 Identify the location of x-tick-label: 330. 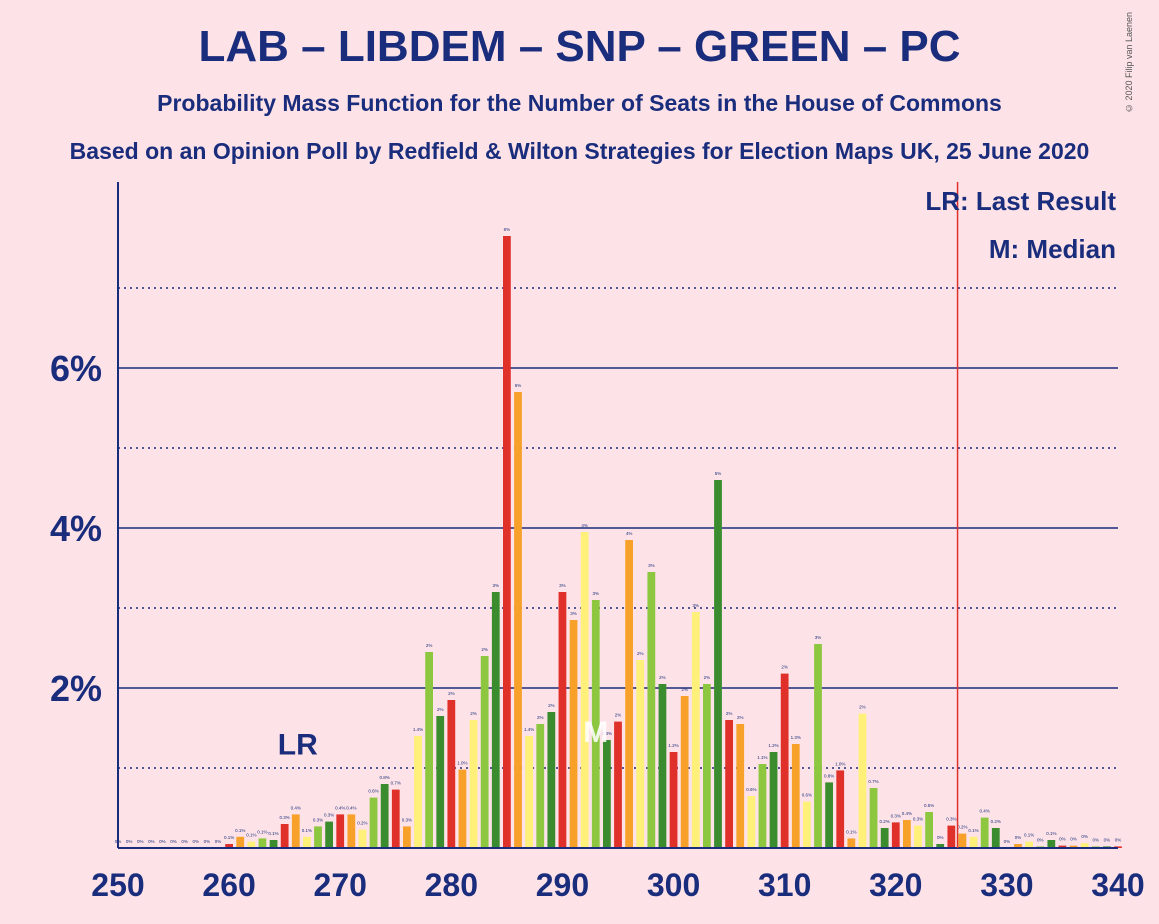
(1006, 885).